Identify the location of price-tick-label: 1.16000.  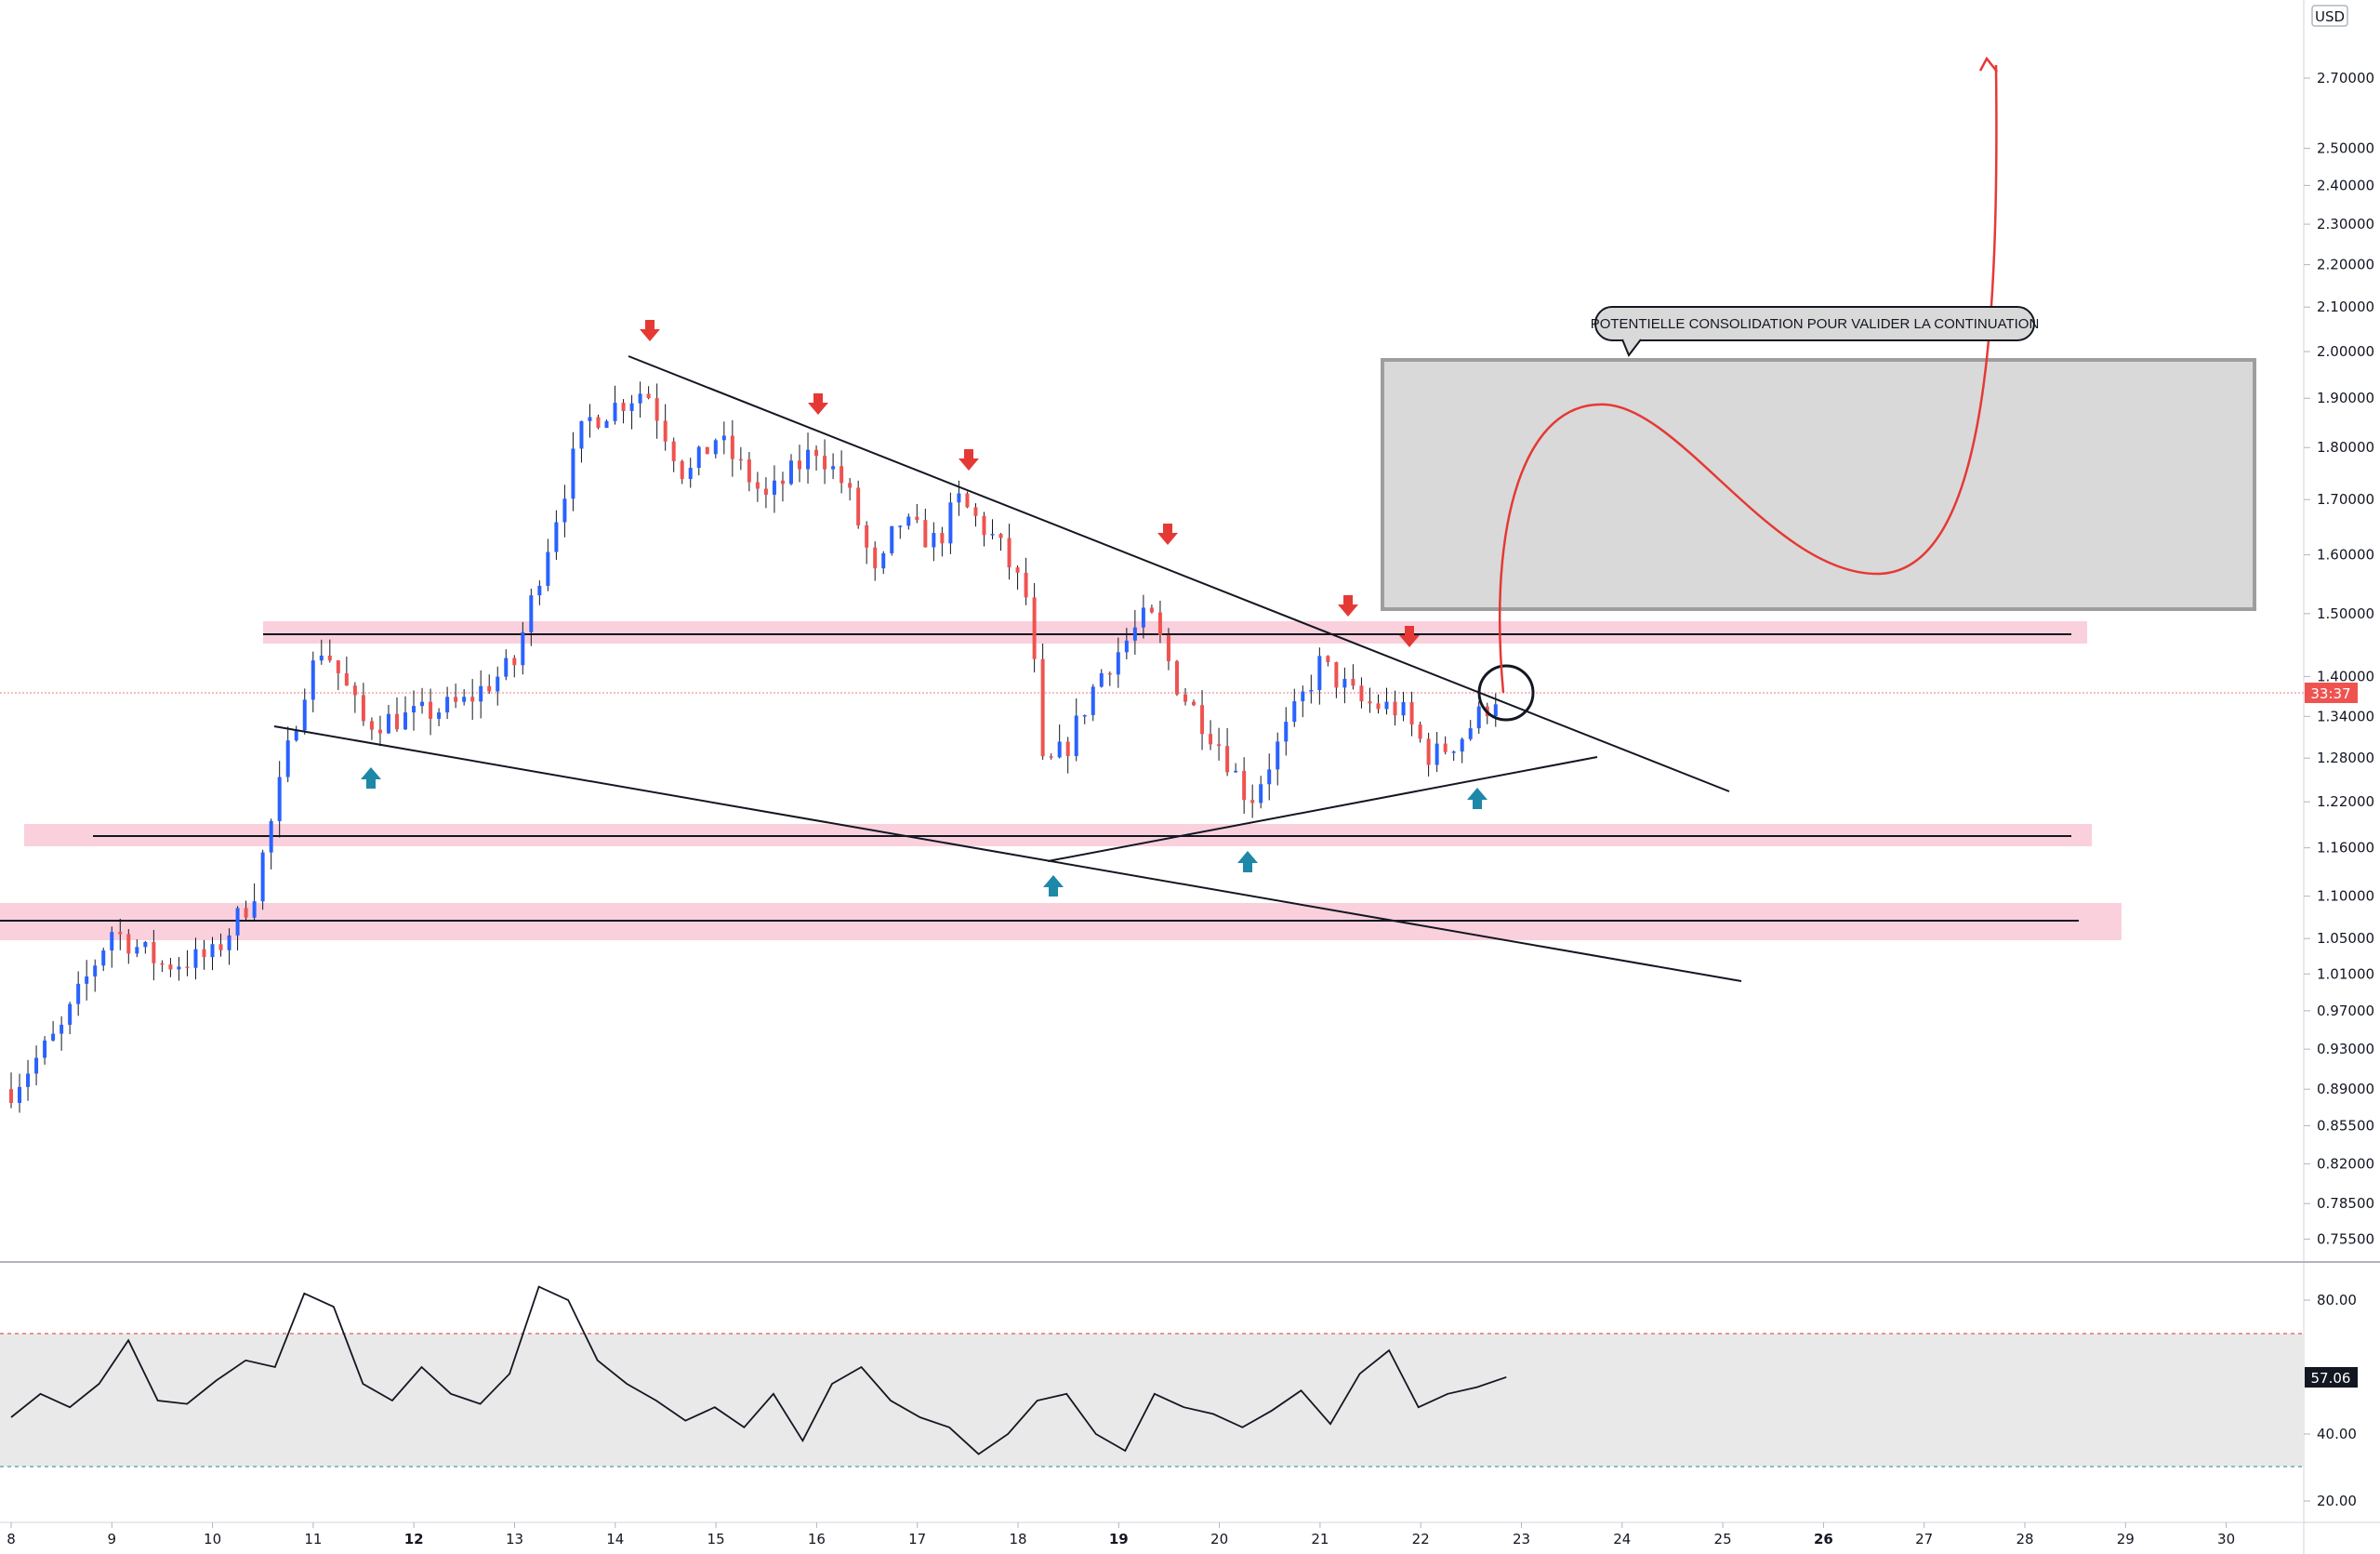
(2345, 848).